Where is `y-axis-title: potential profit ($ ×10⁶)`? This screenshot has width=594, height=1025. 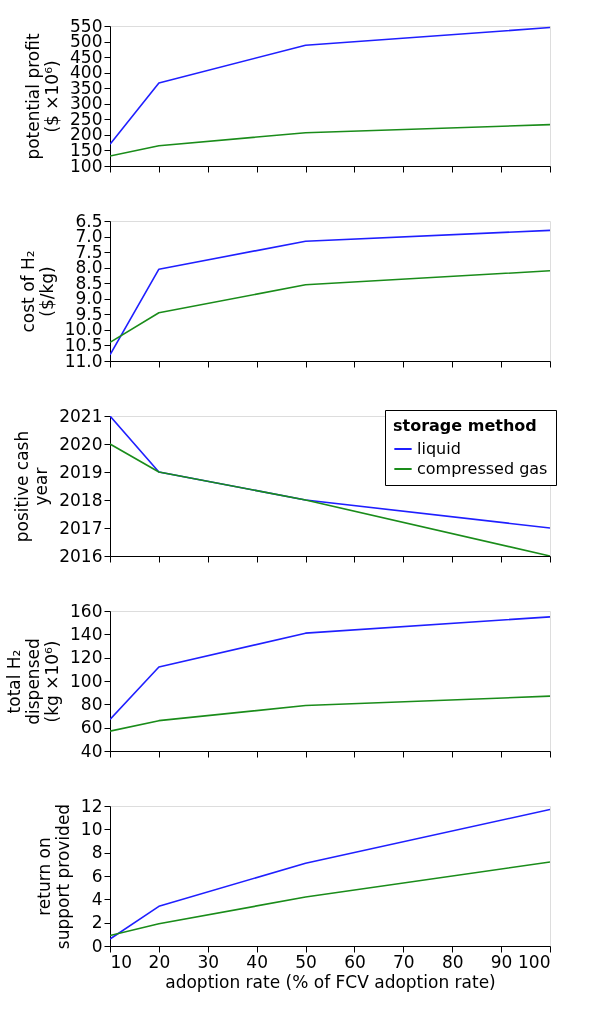 y-axis-title: potential profit ($ ×10⁶) is located at coordinates (43, 96).